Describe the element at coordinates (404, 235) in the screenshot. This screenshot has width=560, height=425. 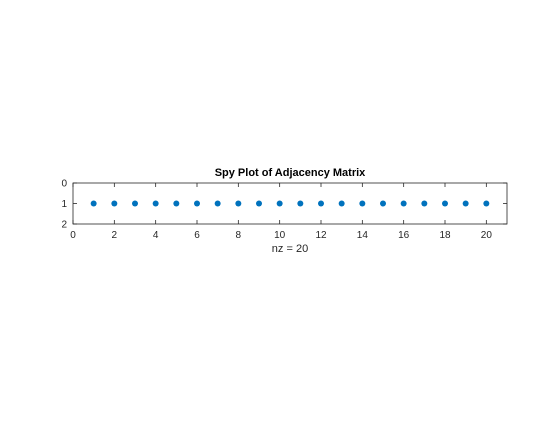
I see `x-tick-label: 16` at that location.